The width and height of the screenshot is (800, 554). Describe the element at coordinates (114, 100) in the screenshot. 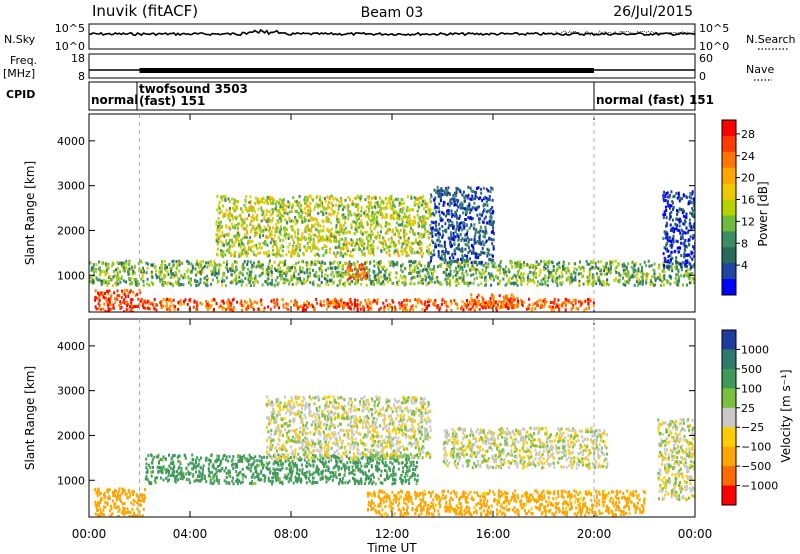

I see `cpid-segment-label: normal` at that location.